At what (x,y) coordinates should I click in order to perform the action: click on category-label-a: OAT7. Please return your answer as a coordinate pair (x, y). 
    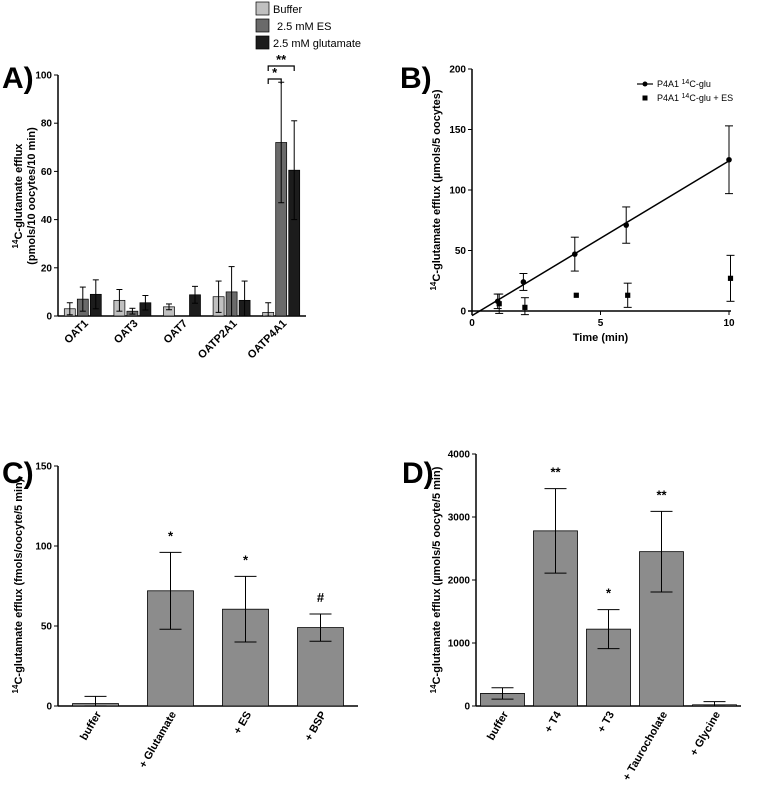
    Looking at the image, I should click on (175, 332).